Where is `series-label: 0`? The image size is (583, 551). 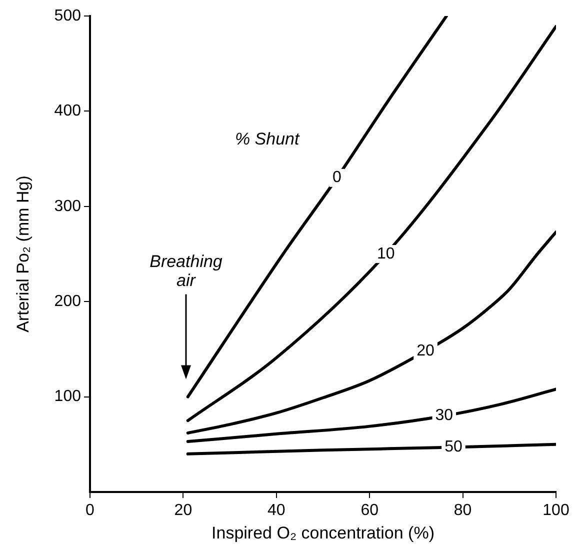 series-label: 0 is located at coordinates (337, 177).